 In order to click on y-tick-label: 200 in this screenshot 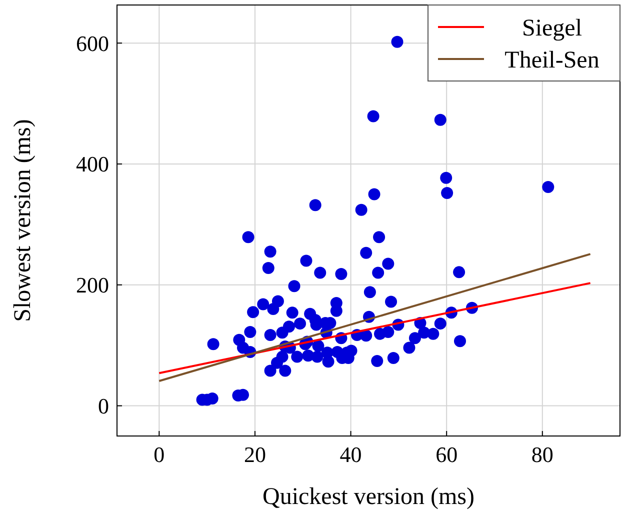, I will do `click(92, 285)`.